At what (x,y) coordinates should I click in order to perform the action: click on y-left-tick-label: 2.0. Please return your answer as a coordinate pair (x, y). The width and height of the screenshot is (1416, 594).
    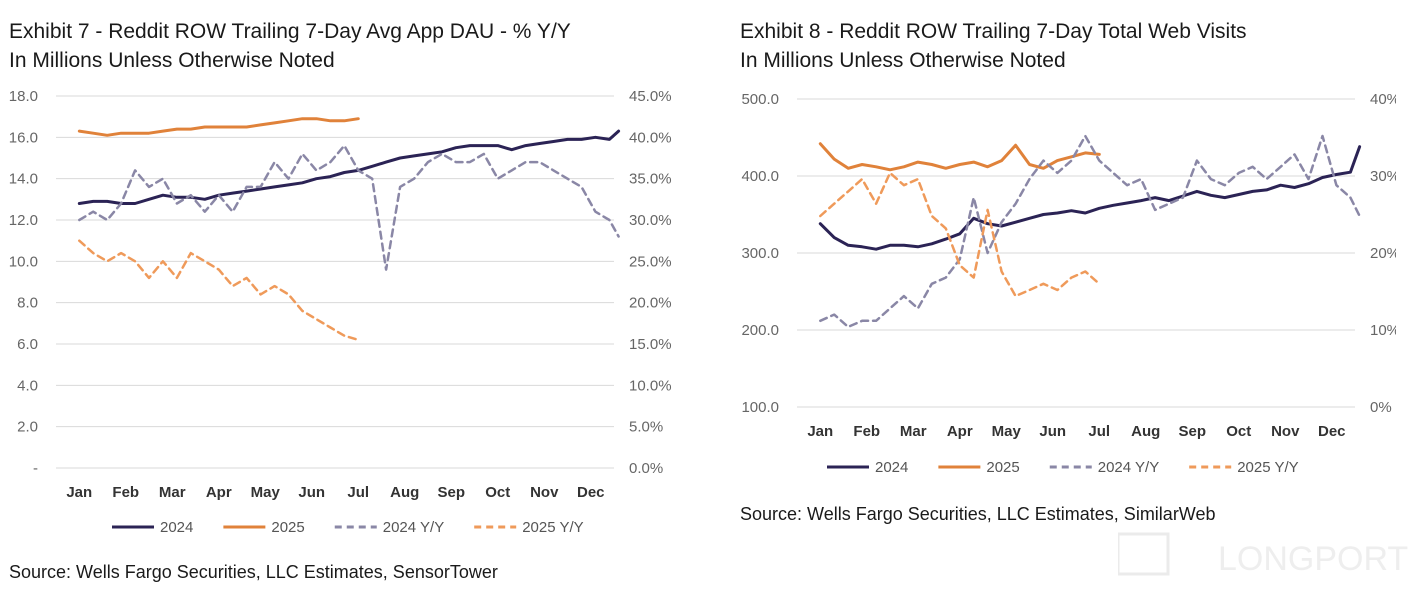
    Looking at the image, I should click on (27, 427).